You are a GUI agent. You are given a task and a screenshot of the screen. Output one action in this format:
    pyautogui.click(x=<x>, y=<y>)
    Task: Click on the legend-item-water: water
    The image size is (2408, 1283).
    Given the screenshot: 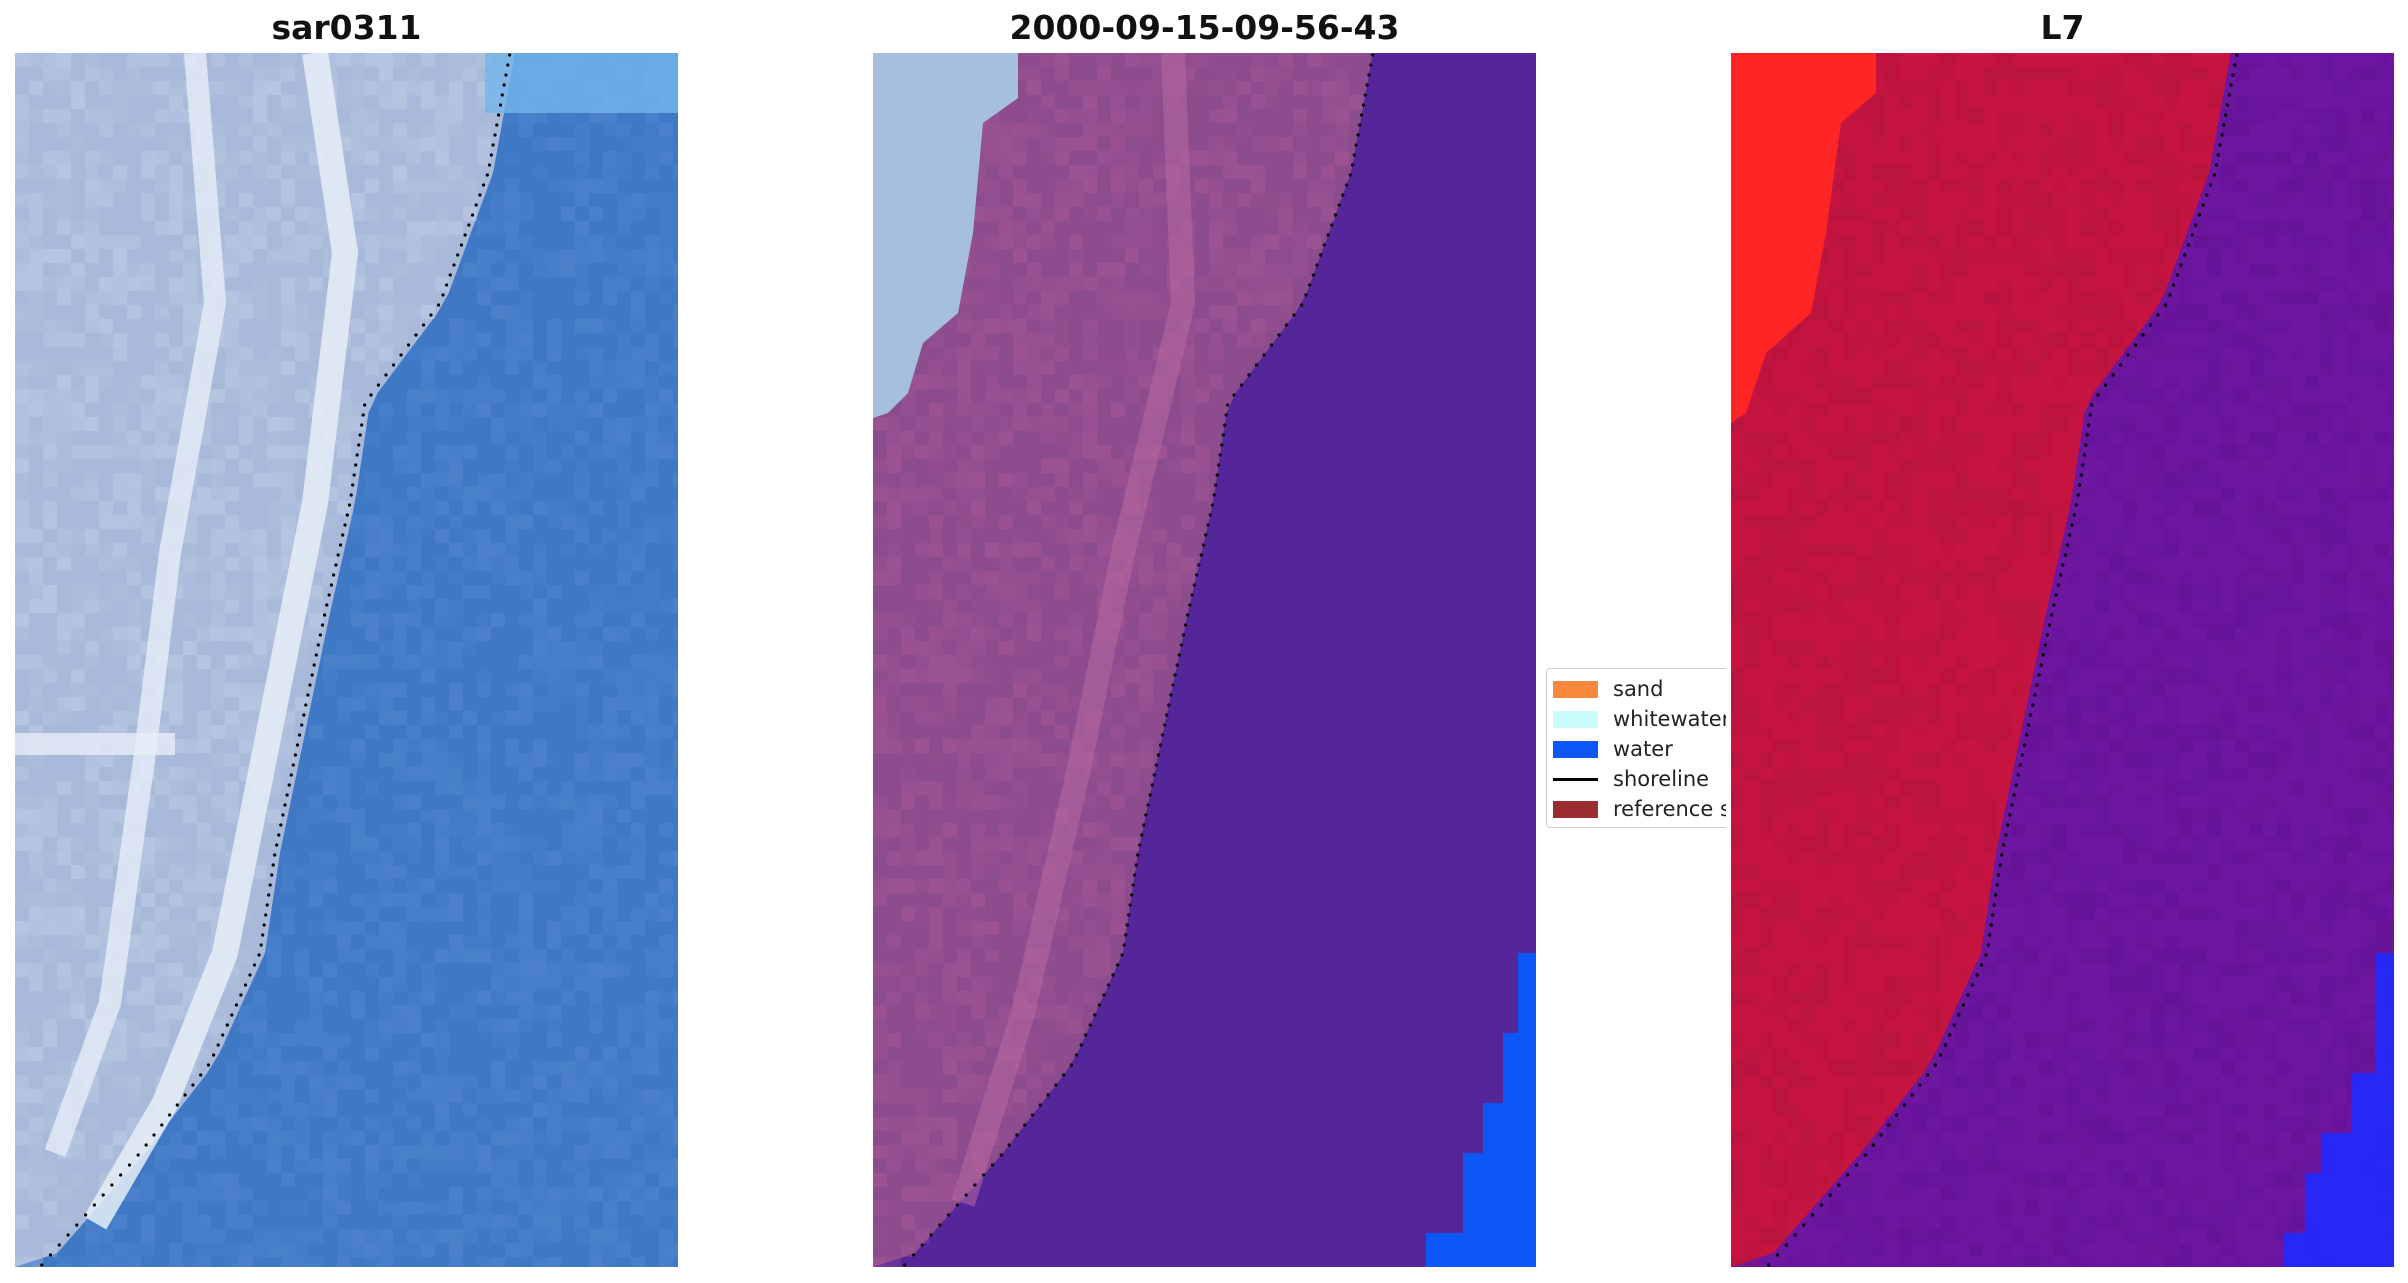 What is the action you would take?
    pyautogui.click(x=1613, y=749)
    